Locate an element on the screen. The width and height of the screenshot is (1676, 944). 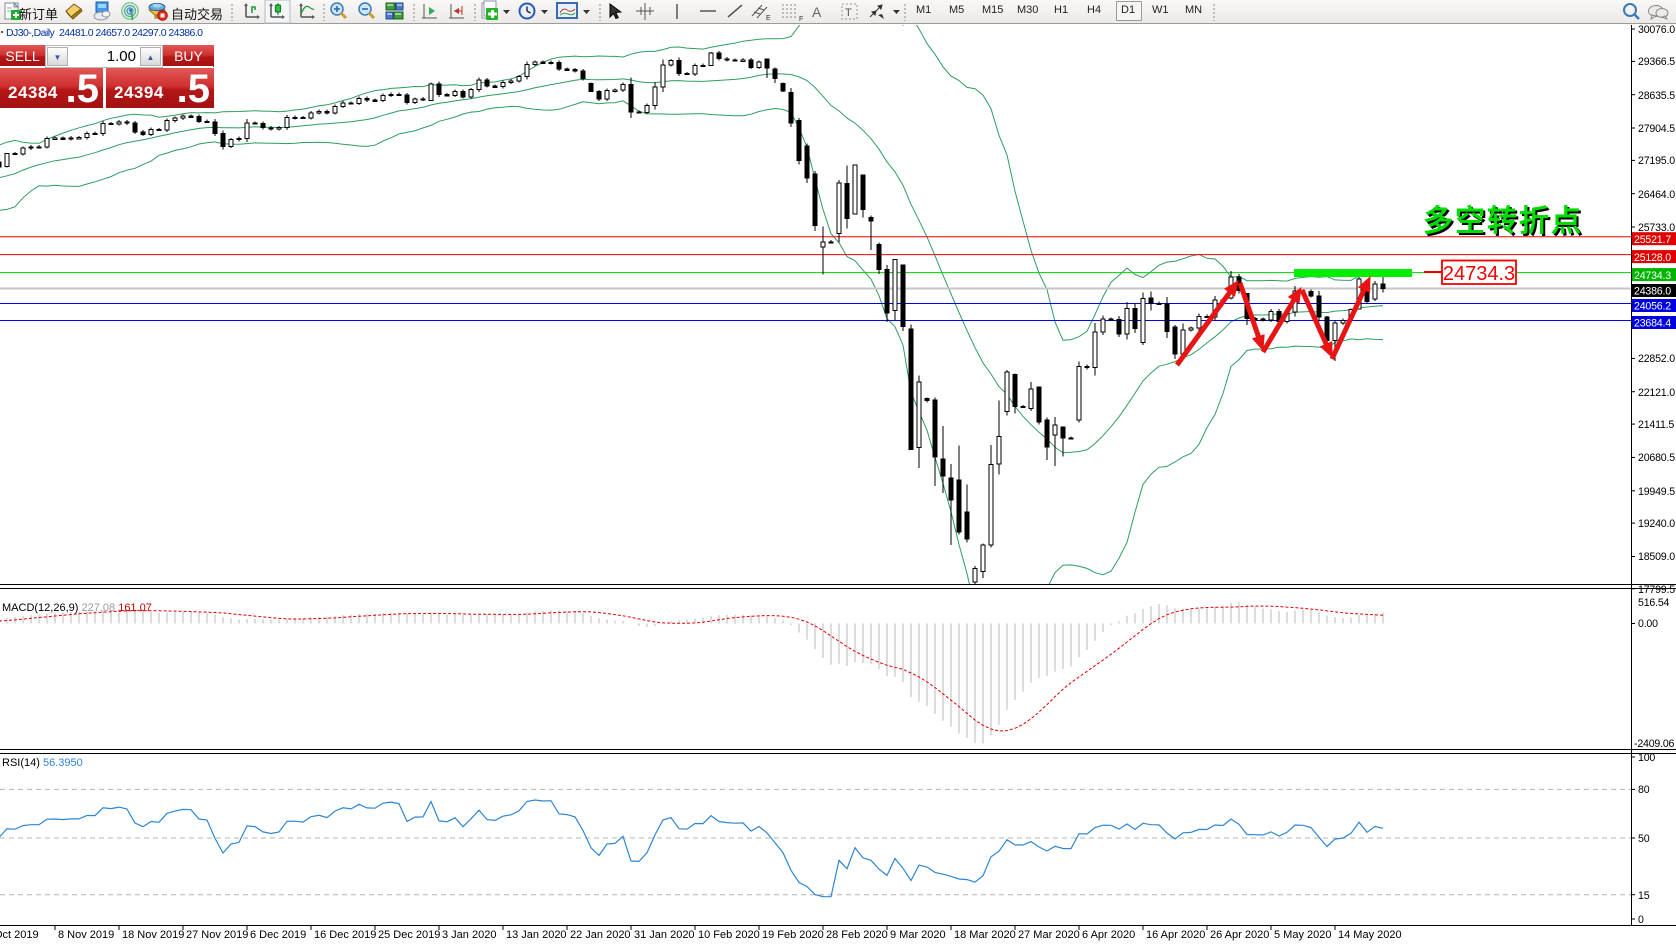
svg-text: 16 Apr 2020 is located at coordinates (1175, 935).